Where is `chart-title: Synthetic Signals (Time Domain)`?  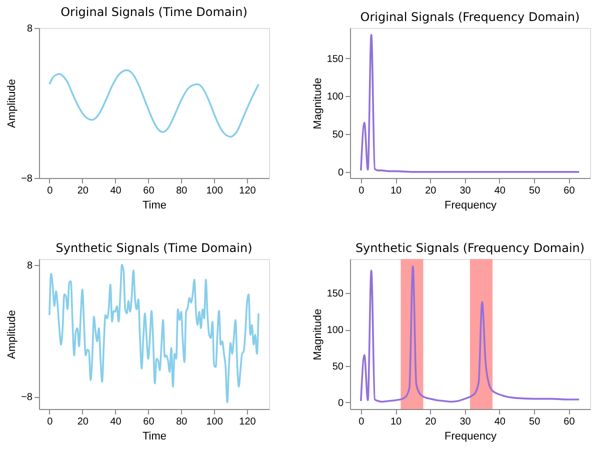 chart-title: Synthetic Signals (Time Domain) is located at coordinates (154, 248).